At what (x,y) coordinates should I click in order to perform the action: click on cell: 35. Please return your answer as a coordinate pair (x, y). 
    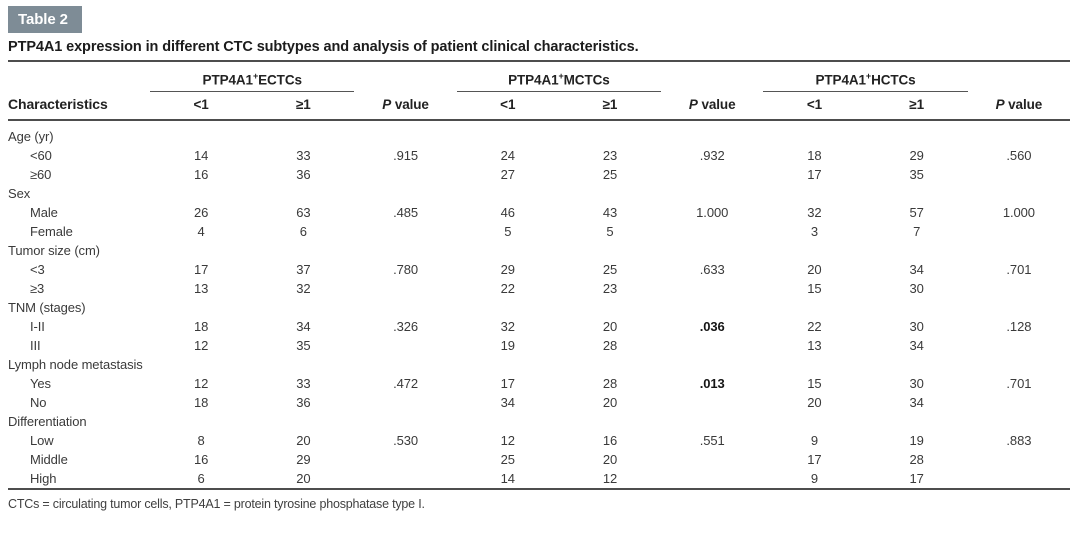
    Looking at the image, I should click on (916, 174).